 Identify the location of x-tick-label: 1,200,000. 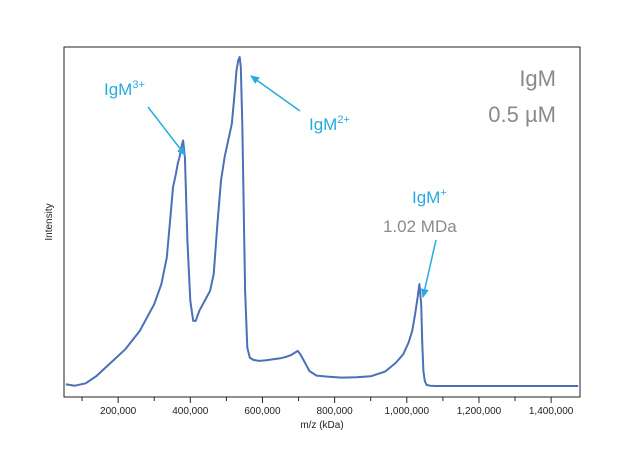
(479, 411).